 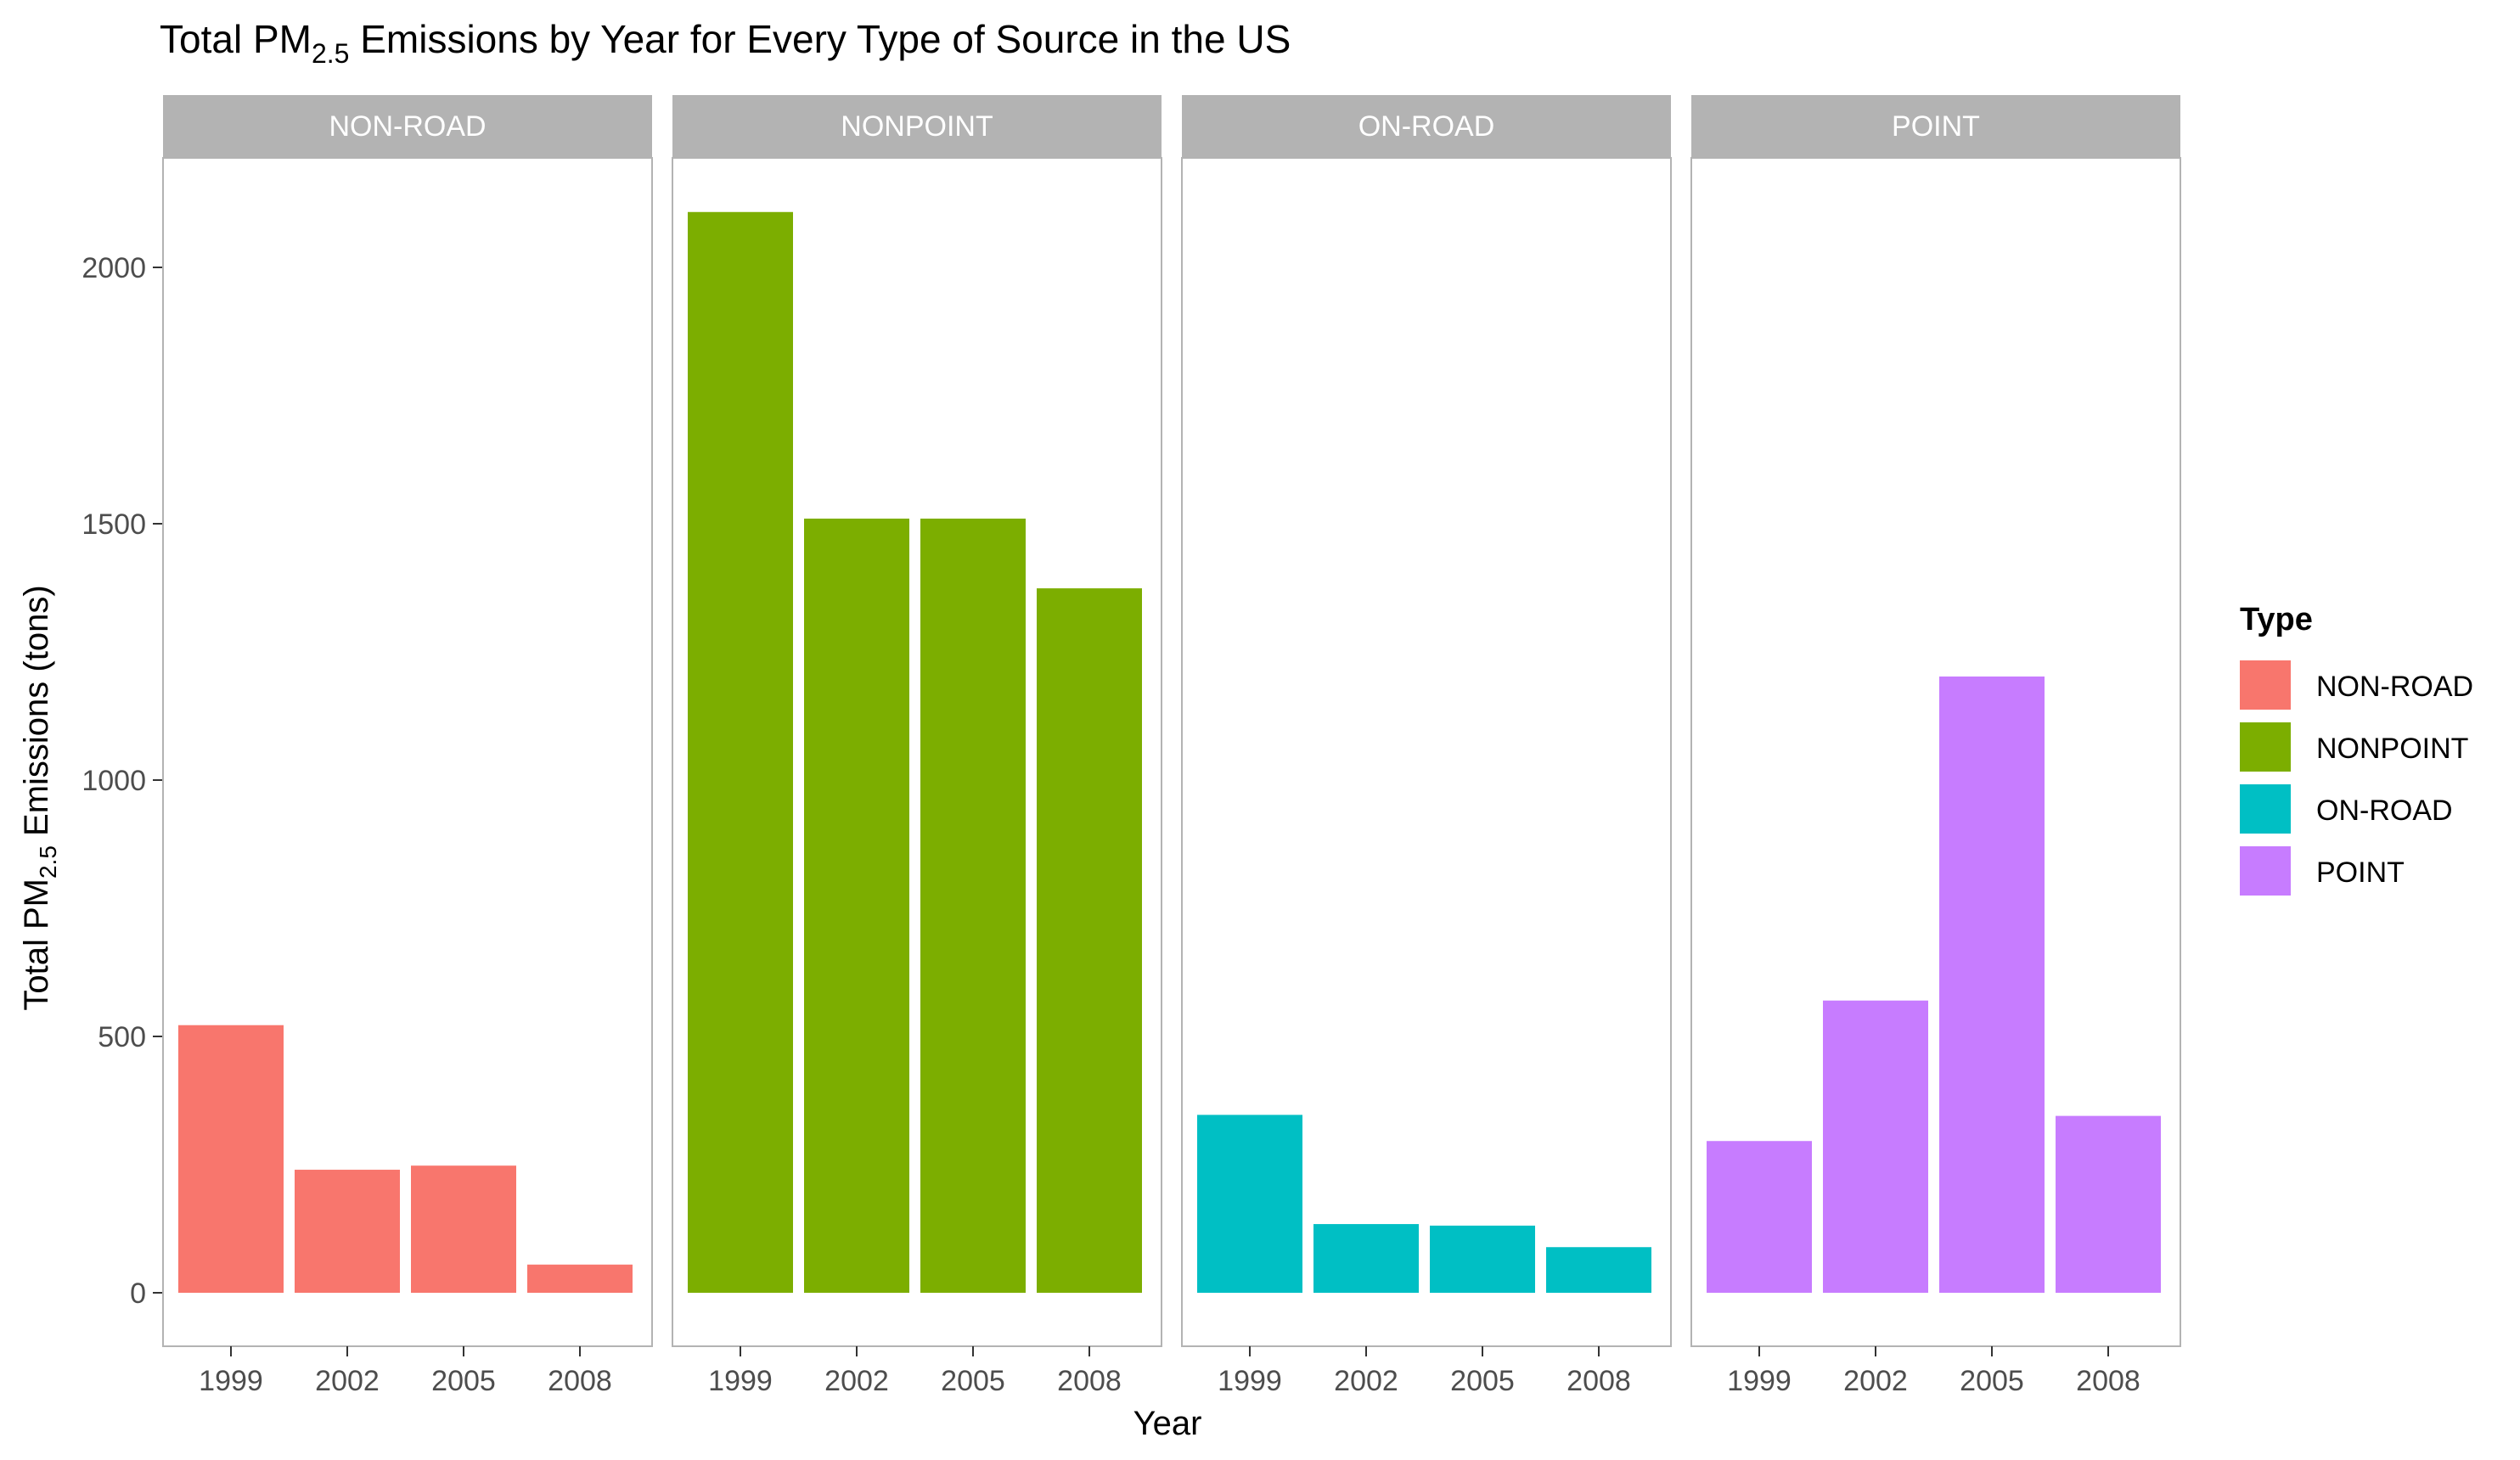 I want to click on y-tick-label: 1500, so click(x=114, y=524).